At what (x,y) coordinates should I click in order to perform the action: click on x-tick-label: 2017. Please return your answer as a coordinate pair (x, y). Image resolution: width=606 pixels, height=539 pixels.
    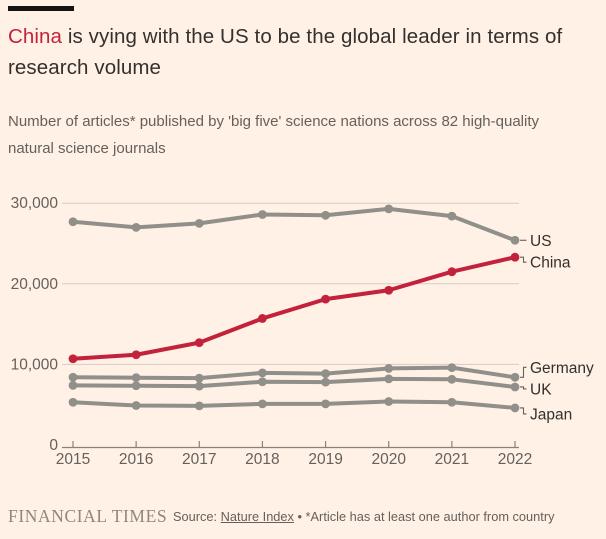
    Looking at the image, I should click on (199, 459).